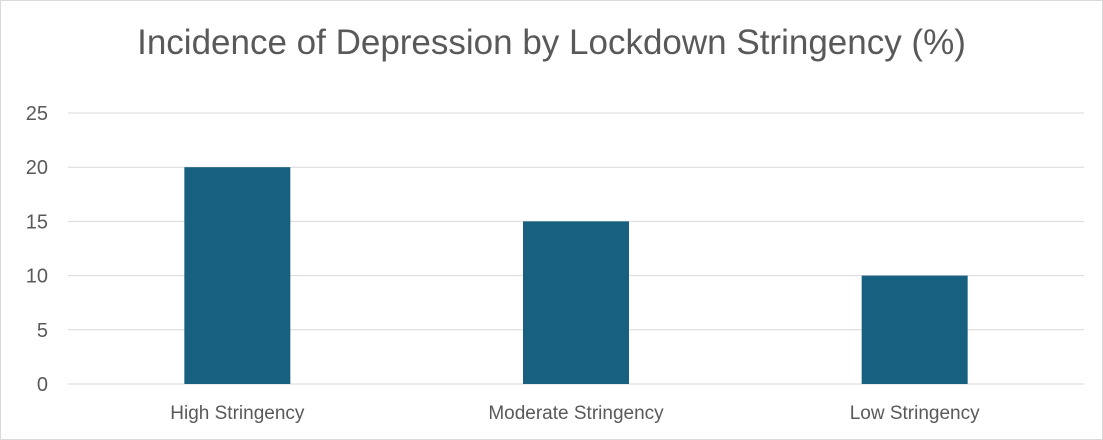  Describe the element at coordinates (37, 222) in the screenshot. I see `y-tick-label: 15` at that location.